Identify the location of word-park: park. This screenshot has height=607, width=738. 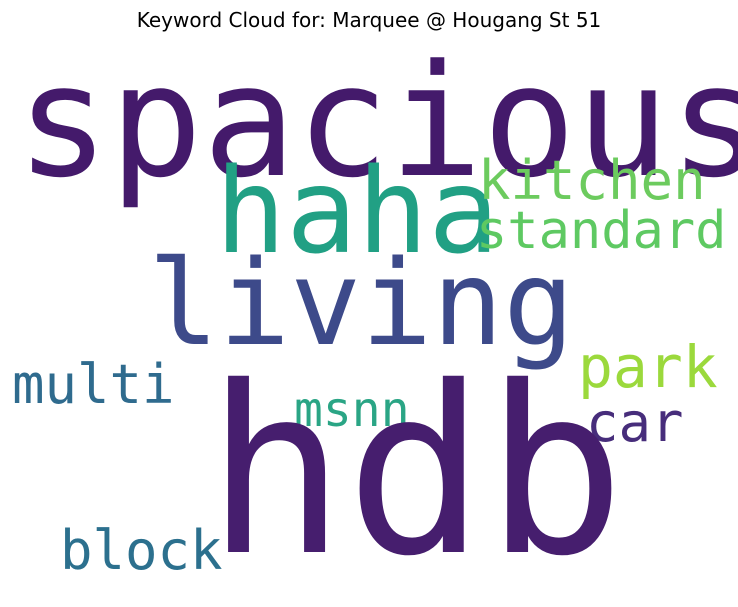
(648, 367).